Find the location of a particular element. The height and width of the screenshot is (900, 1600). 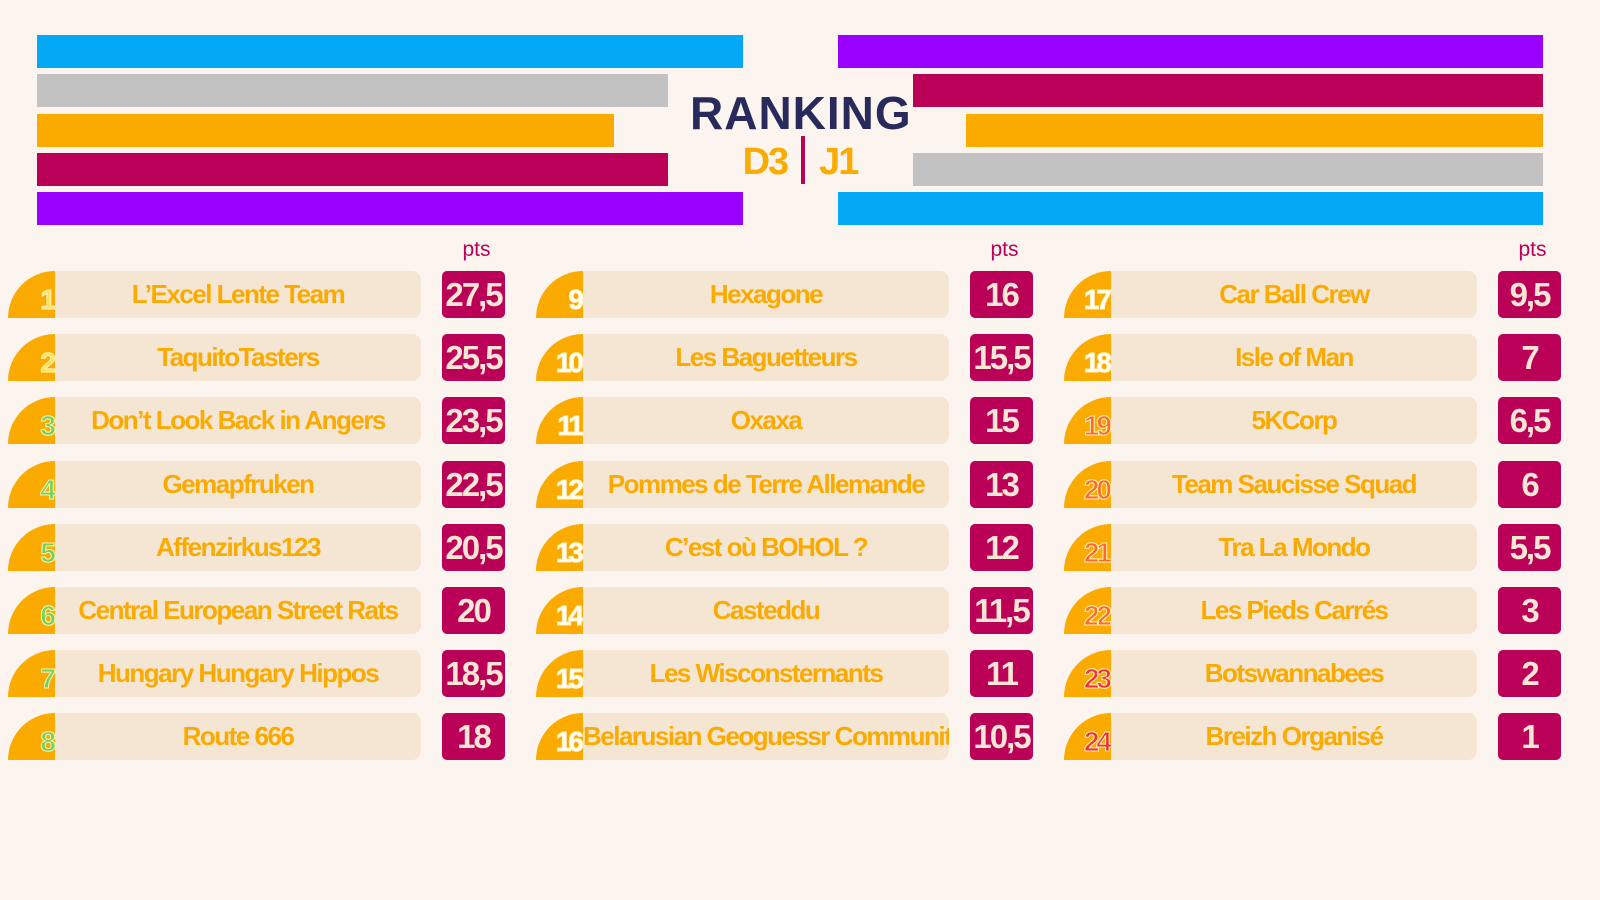

team-points: 3 is located at coordinates (1529, 610).